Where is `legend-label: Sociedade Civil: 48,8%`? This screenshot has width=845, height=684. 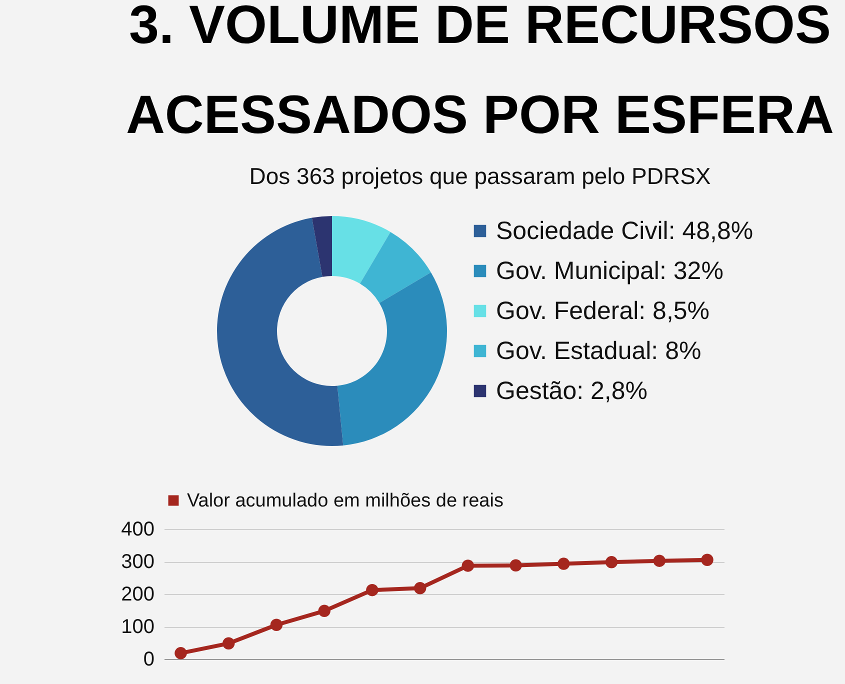
legend-label: Sociedade Civil: 48,8% is located at coordinates (625, 231).